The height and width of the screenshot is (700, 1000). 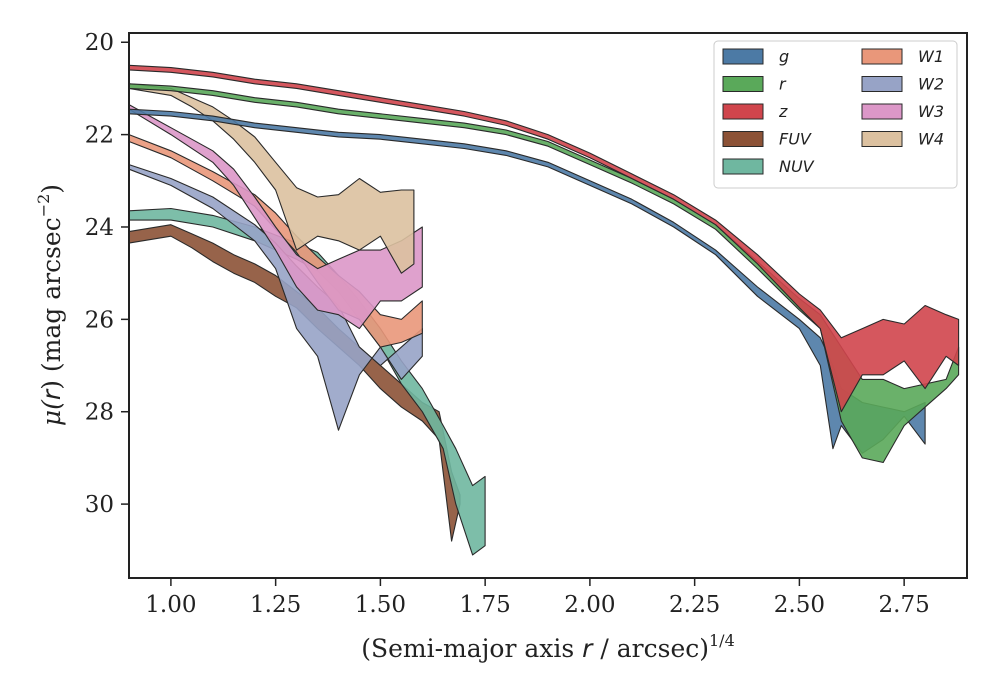 I want to click on legend-label-z: z, so click(x=783, y=111).